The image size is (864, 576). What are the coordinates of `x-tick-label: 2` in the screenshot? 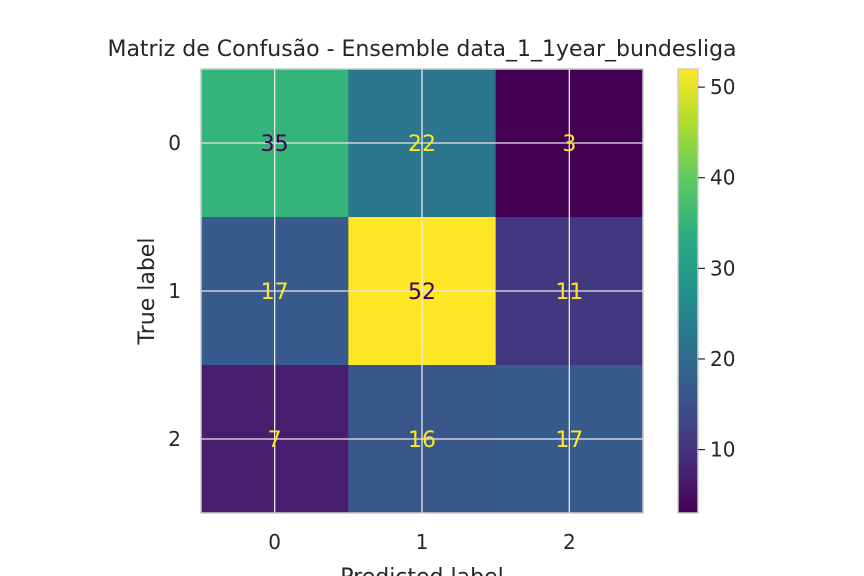 It's located at (569, 542).